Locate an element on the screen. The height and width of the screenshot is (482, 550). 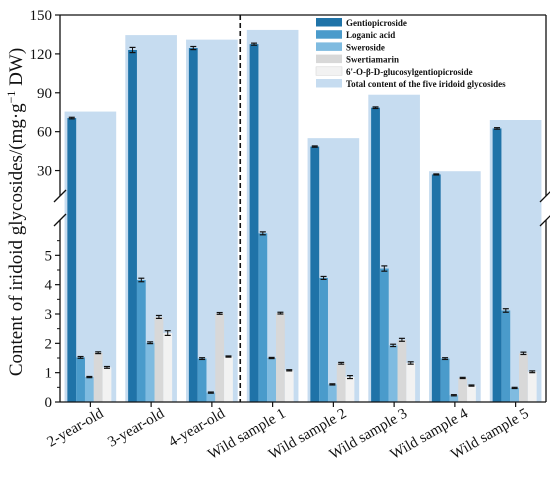
y-tick-label-lower-4: 4 is located at coordinates (49, 286).